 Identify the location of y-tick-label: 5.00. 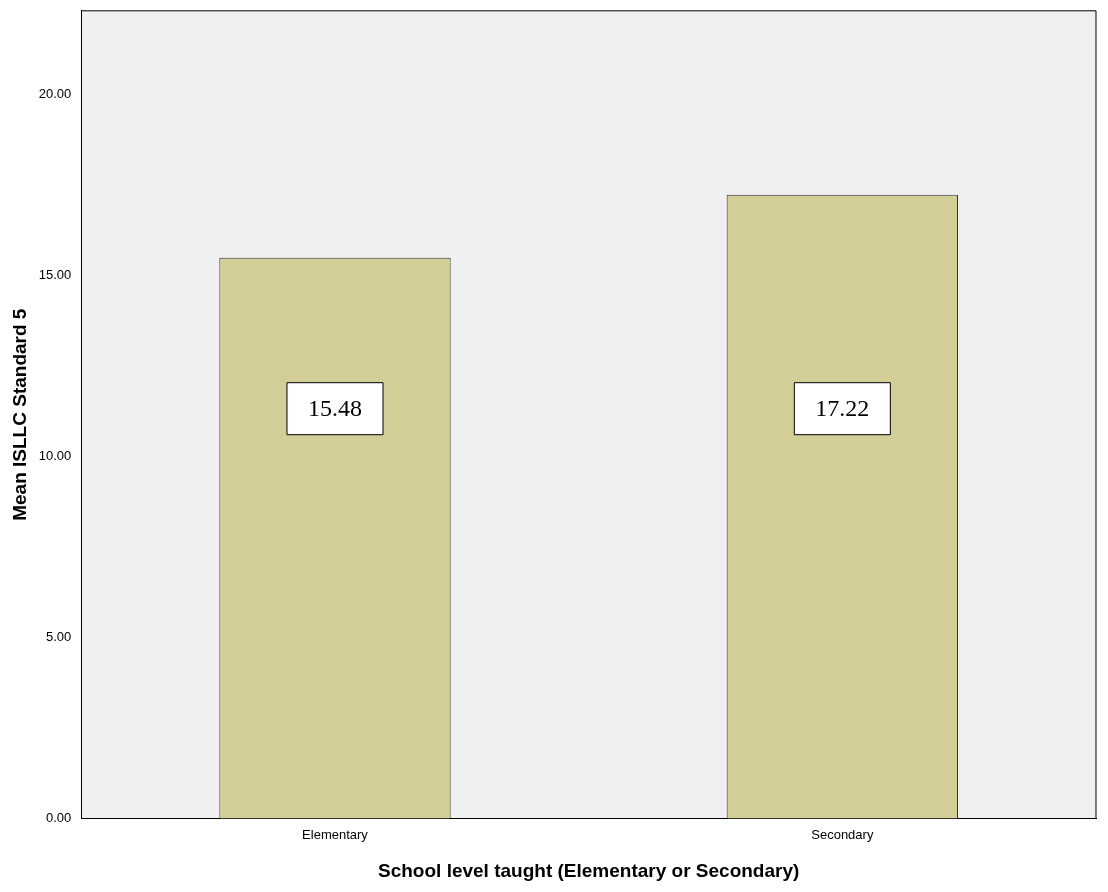
(59, 637).